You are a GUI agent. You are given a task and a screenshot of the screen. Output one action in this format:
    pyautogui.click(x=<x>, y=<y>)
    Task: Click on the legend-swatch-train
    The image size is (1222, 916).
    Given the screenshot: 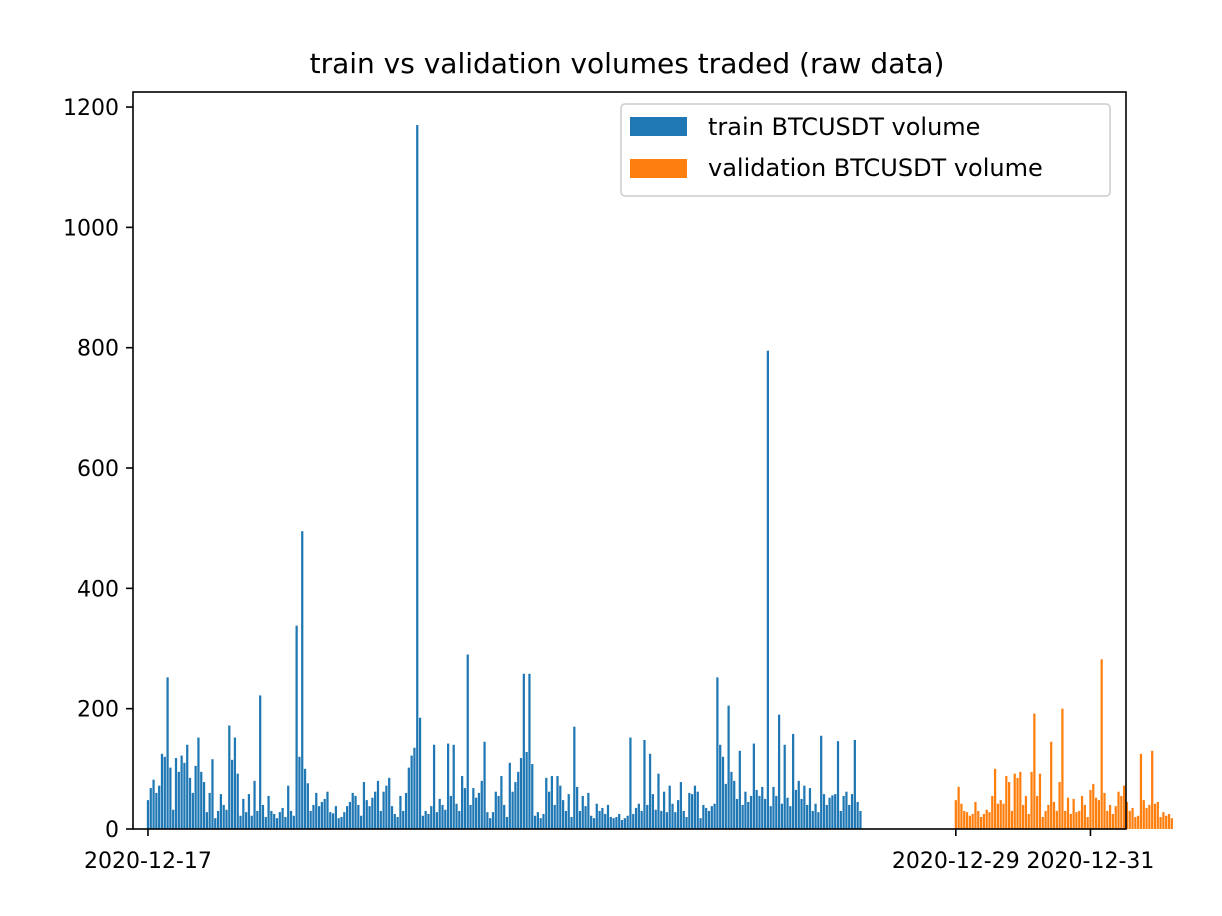 What is the action you would take?
    pyautogui.click(x=658, y=126)
    